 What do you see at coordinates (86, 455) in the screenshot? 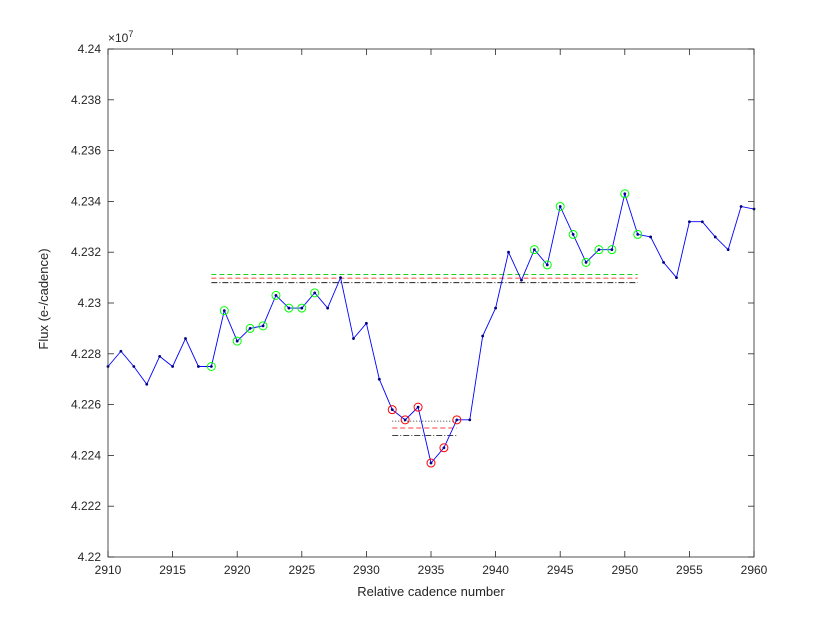
I see `y-tick-label: 4.224` at bounding box center [86, 455].